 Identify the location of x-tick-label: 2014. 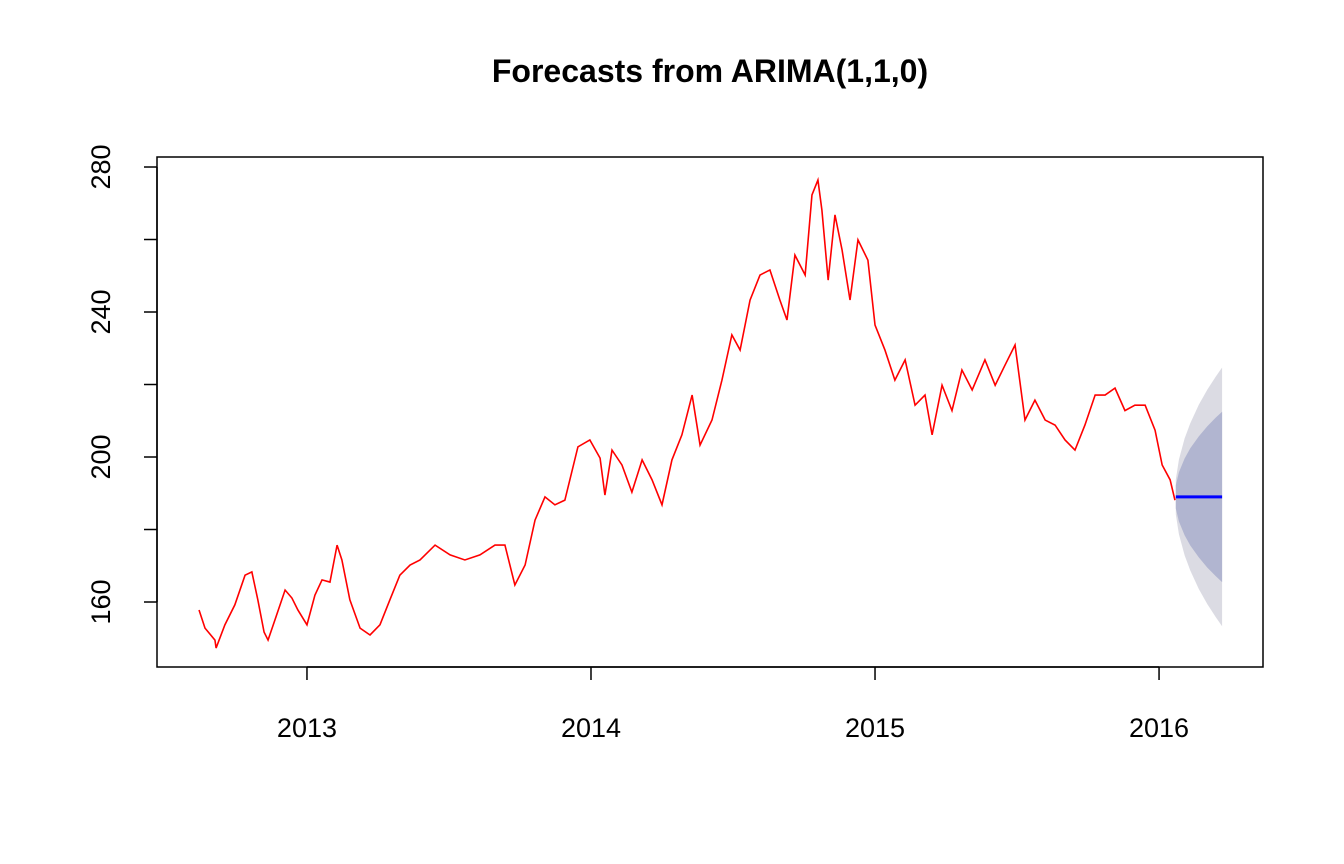
(591, 728).